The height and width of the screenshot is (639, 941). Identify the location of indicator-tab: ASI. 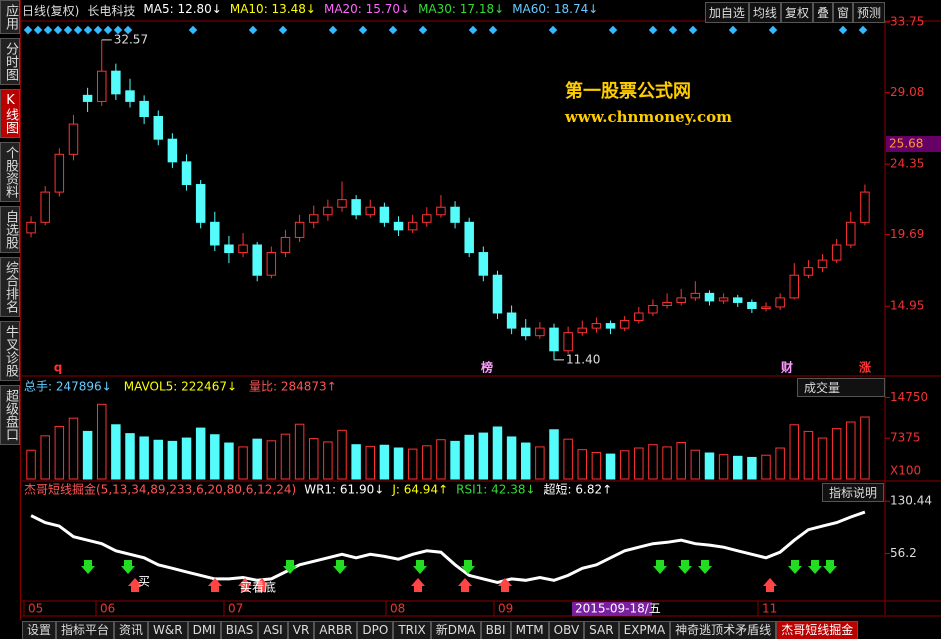
(273, 630).